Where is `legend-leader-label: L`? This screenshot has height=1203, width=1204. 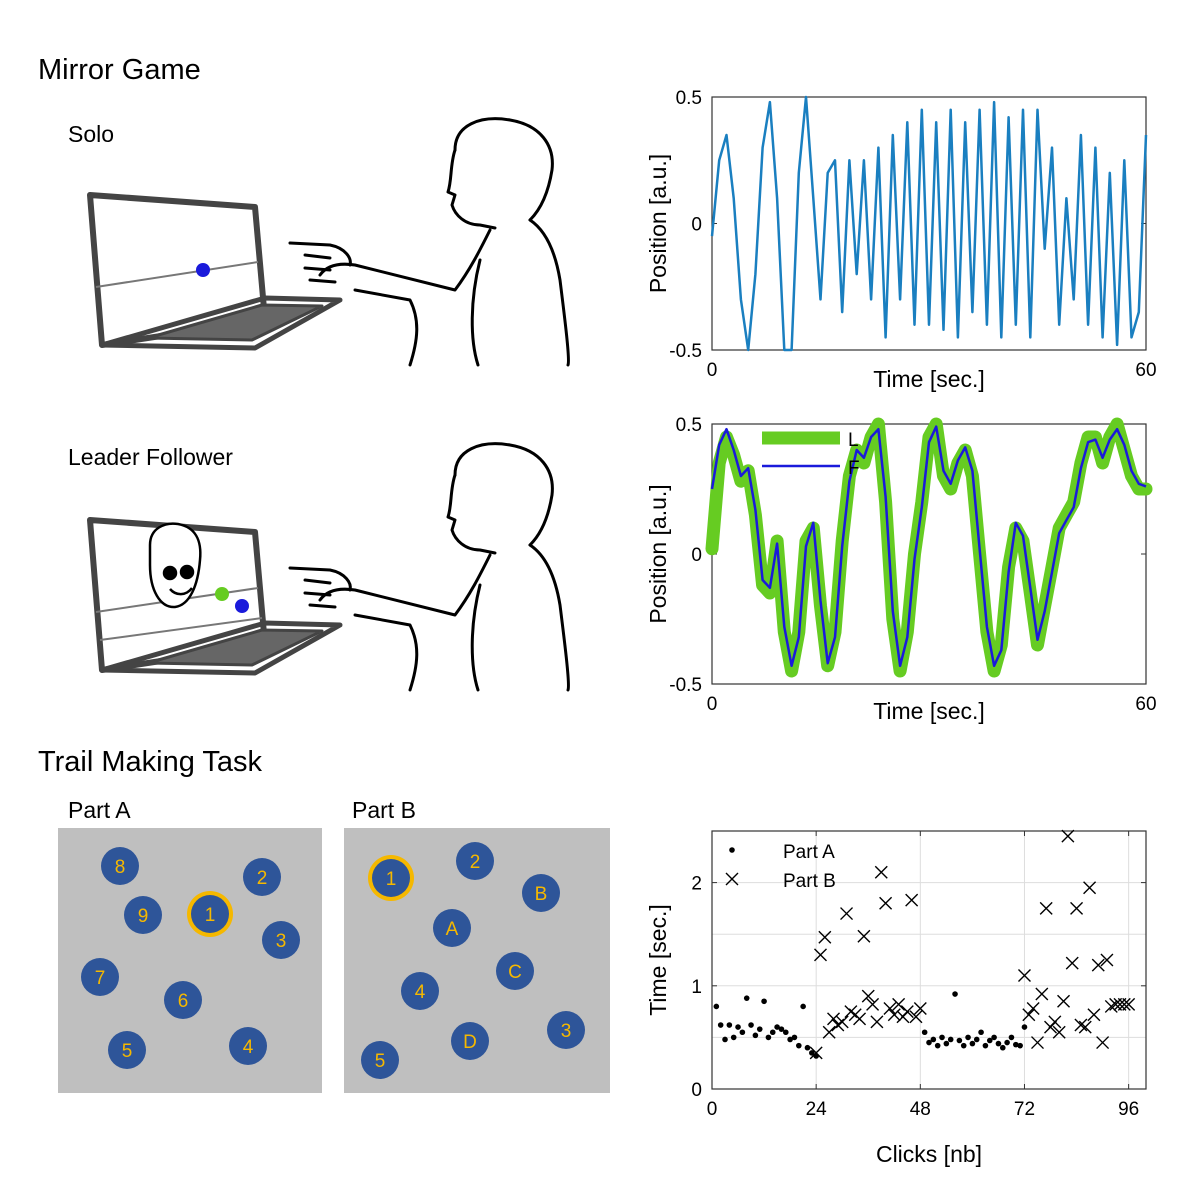 legend-leader-label: L is located at coordinates (853, 440).